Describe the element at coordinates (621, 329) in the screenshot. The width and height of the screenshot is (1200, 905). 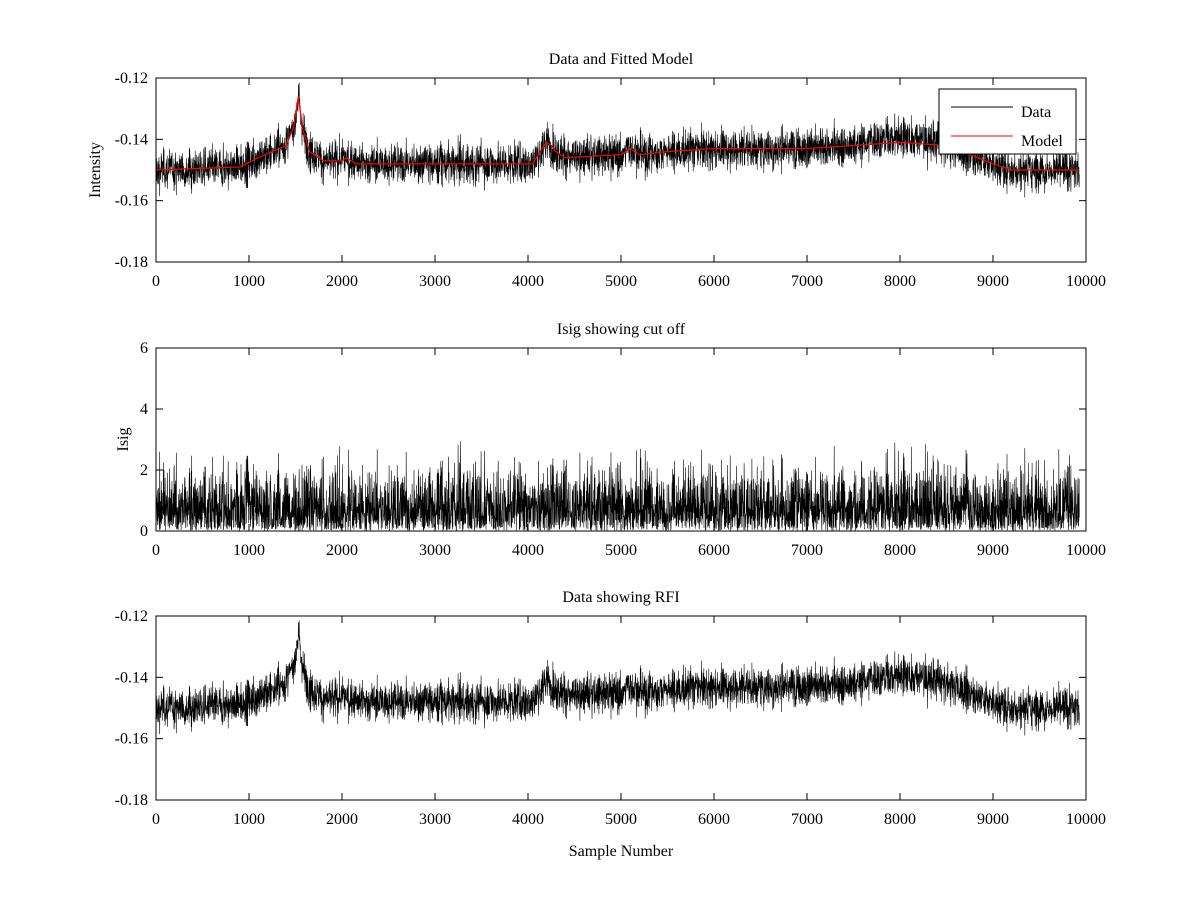
I see `chart-title: Isig showing cut off` at that location.